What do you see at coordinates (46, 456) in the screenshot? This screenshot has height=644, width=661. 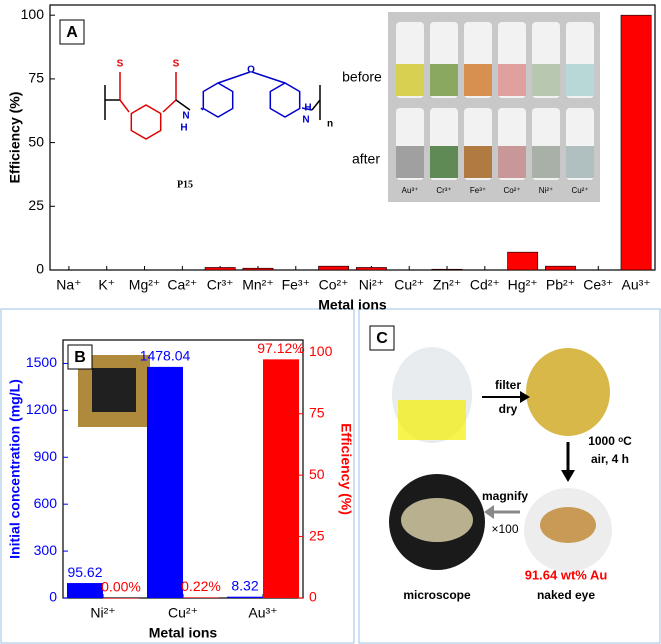 I see `y-tick-label: 900` at bounding box center [46, 456].